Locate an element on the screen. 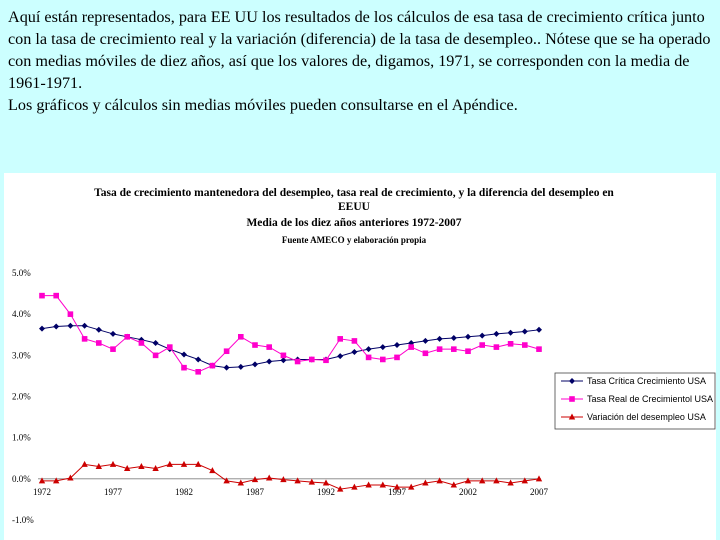  y-axis: 5.0% 4.0% 3.0% 2.0% 1.0% 0.0% -1.0% is located at coordinates (23, 396).